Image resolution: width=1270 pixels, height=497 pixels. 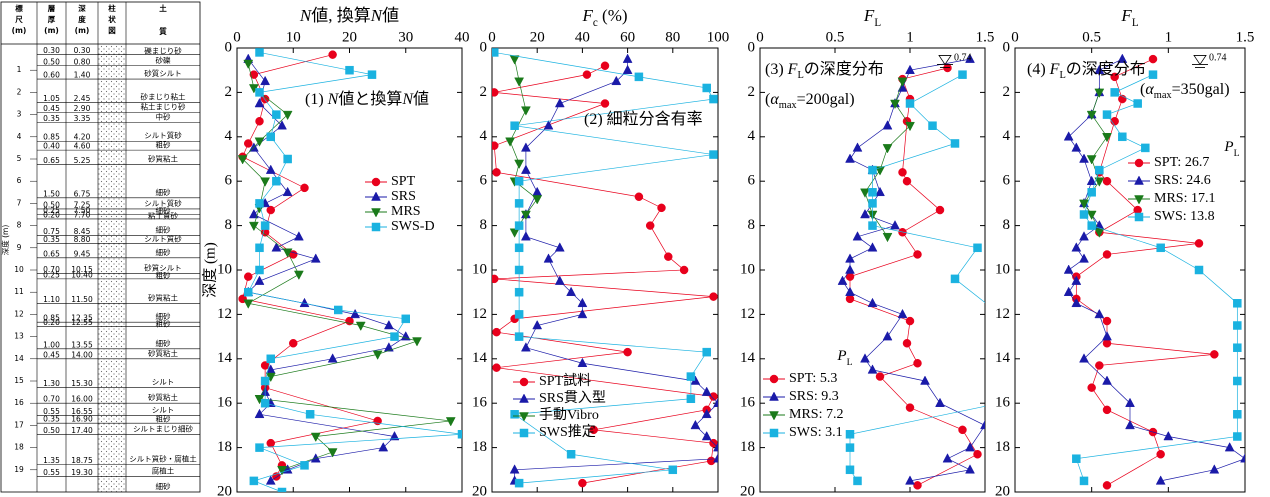 I want to click on log-header: 度, so click(x=82, y=19).